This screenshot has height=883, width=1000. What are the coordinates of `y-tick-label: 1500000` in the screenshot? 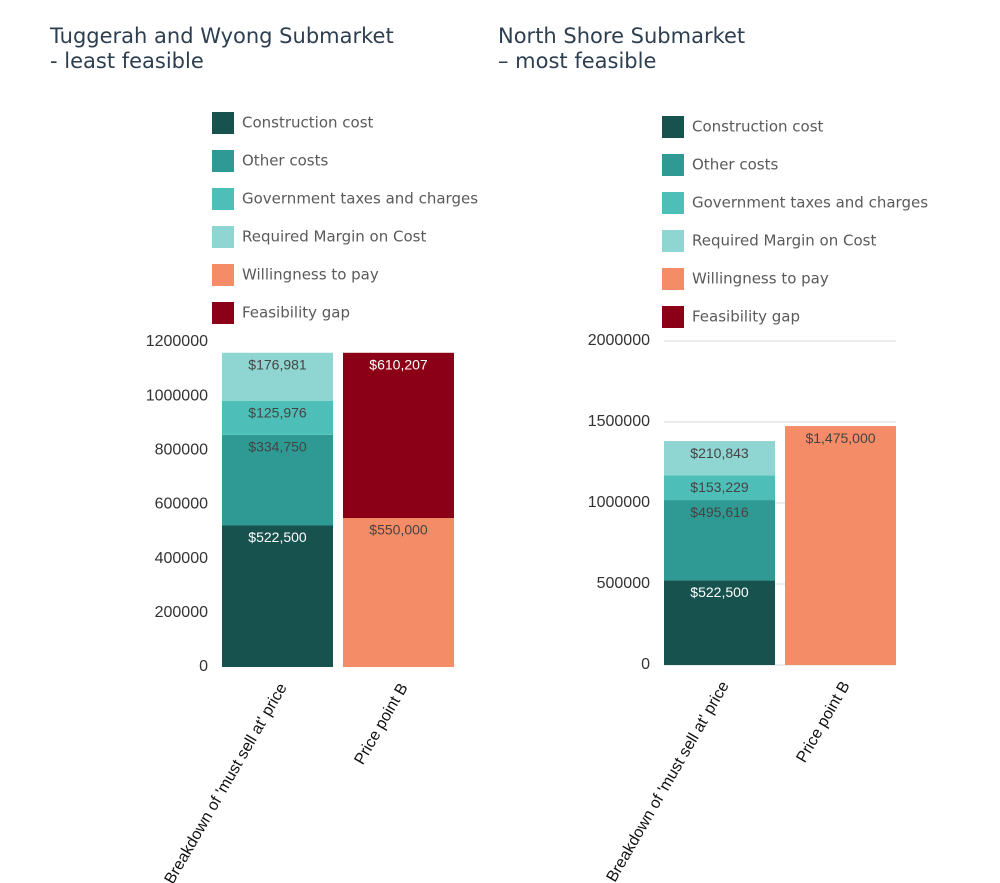 It's located at (619, 421).